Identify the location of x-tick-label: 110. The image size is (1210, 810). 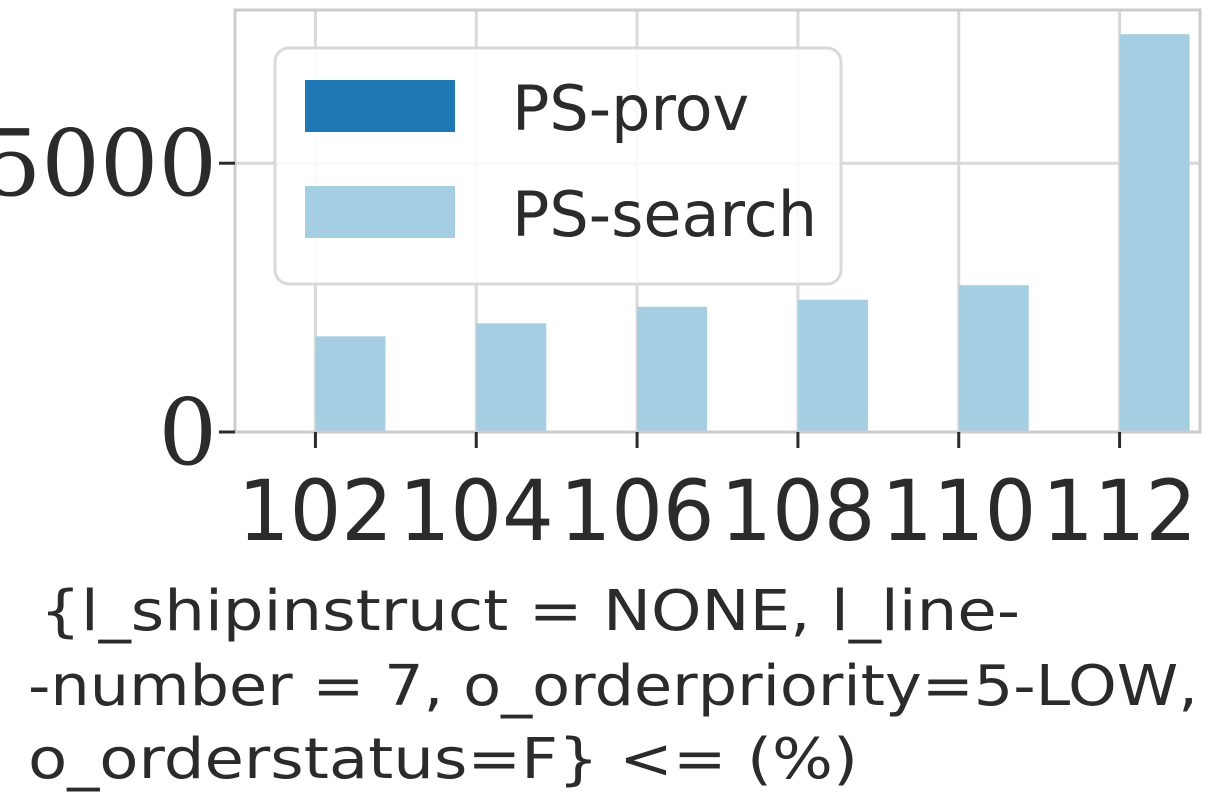
(958, 511).